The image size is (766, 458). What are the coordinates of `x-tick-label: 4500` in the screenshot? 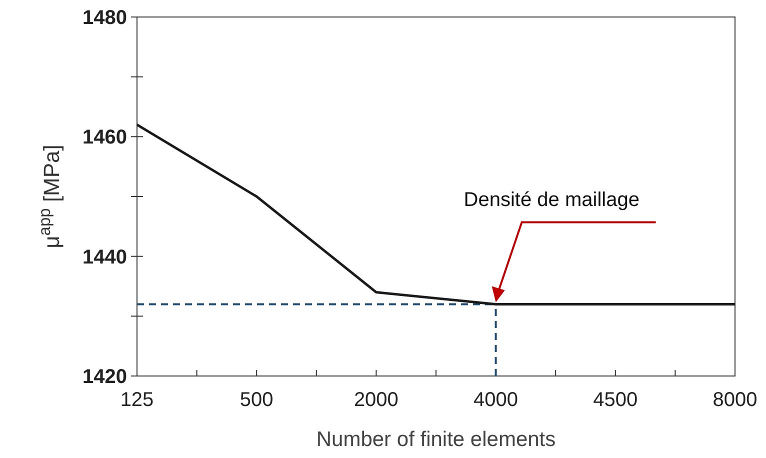 It's located at (615, 400).